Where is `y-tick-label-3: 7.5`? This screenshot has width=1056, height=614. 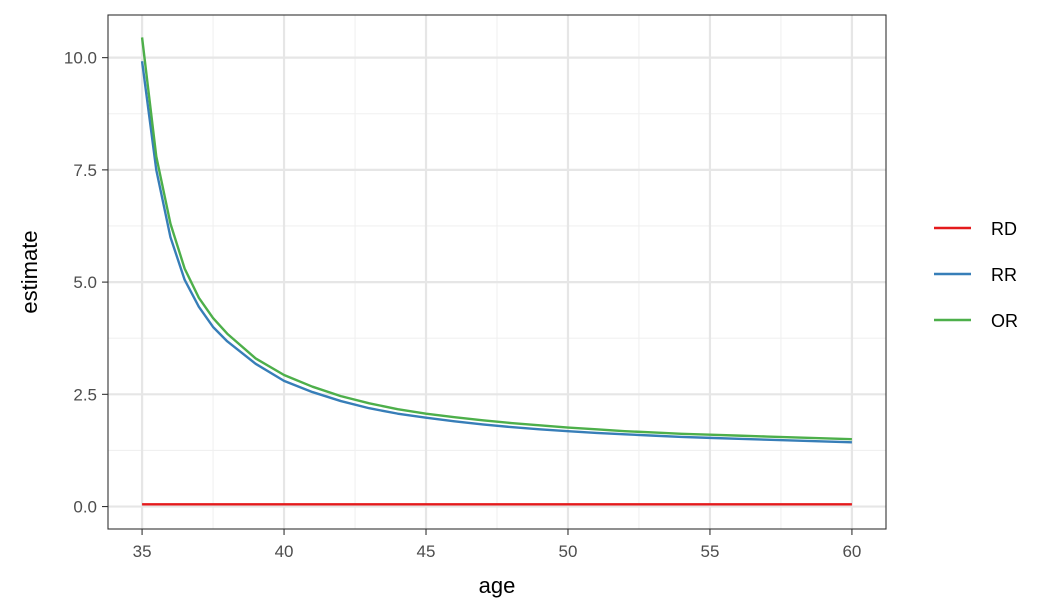
y-tick-label-3: 7.5 is located at coordinates (85, 170).